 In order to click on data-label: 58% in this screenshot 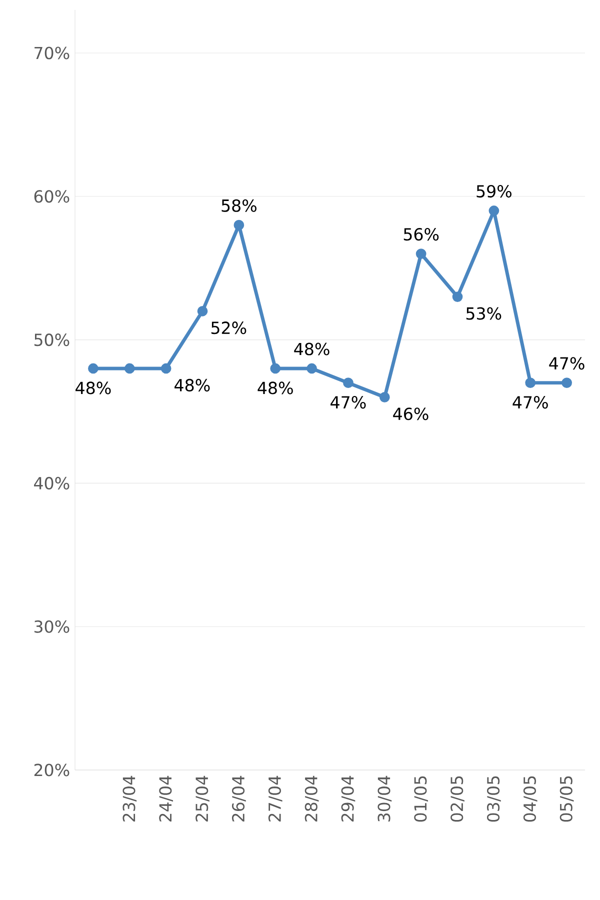, I will do `click(239, 205)`.